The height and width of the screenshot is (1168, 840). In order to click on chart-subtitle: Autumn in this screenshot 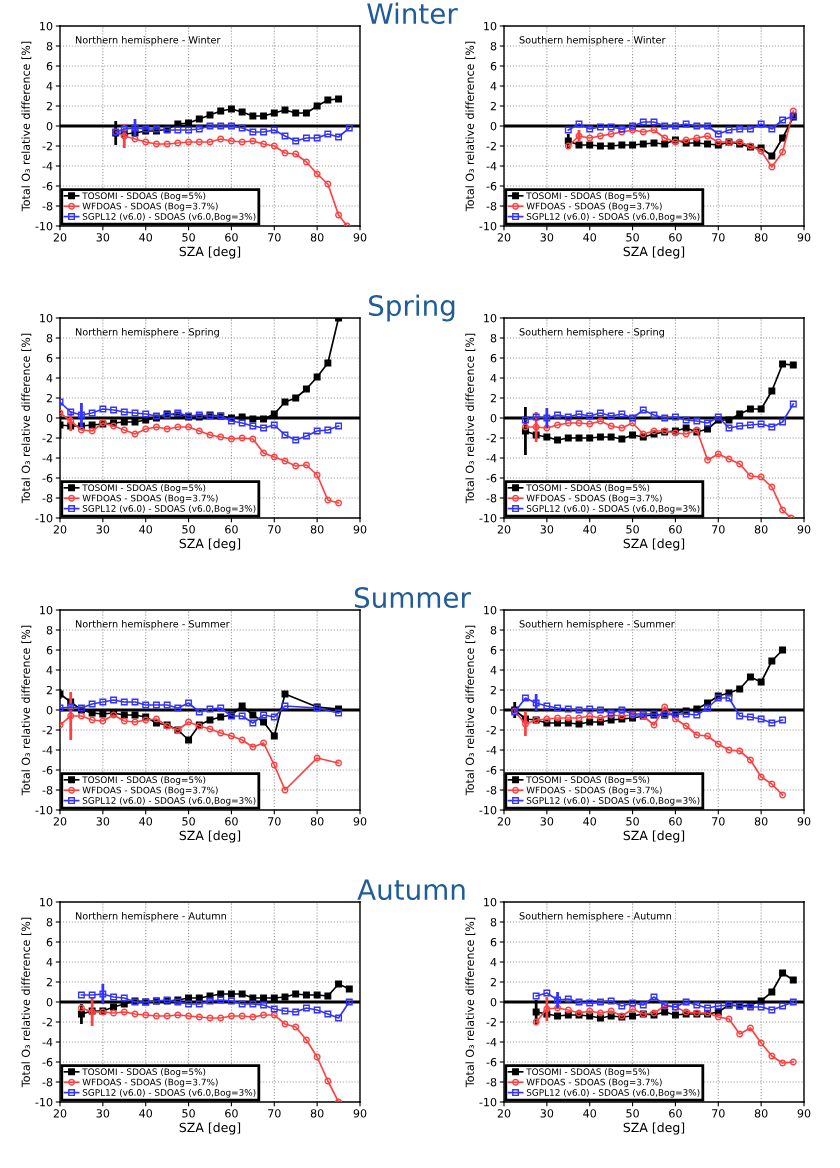, I will do `click(411, 890)`.